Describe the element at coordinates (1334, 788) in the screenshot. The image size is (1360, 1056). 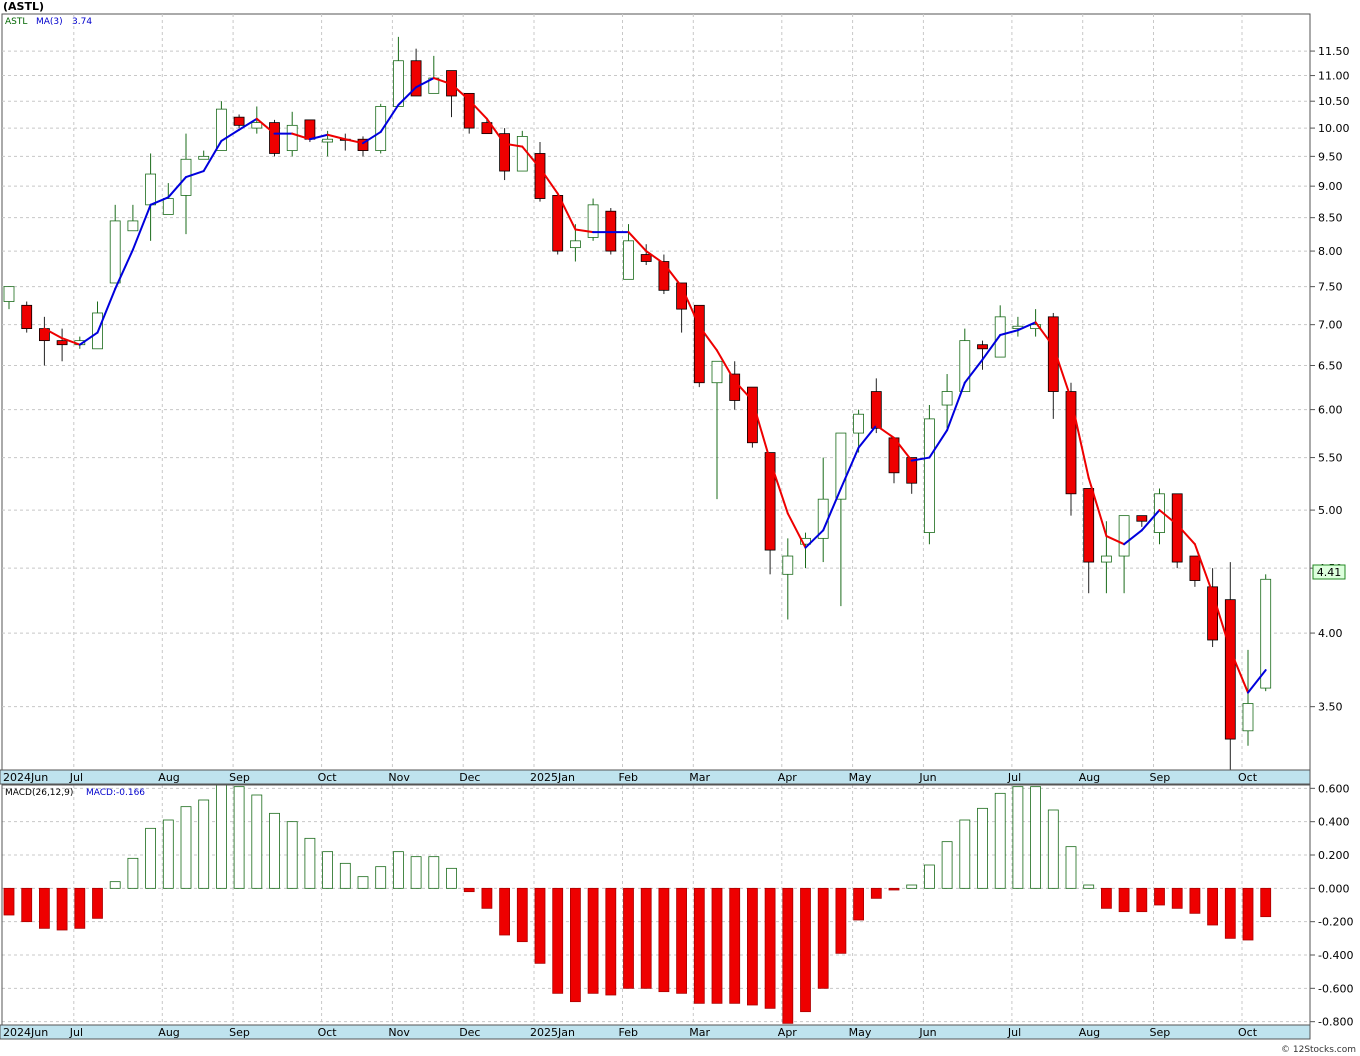
I see `macd-tick-label: 0.600` at that location.